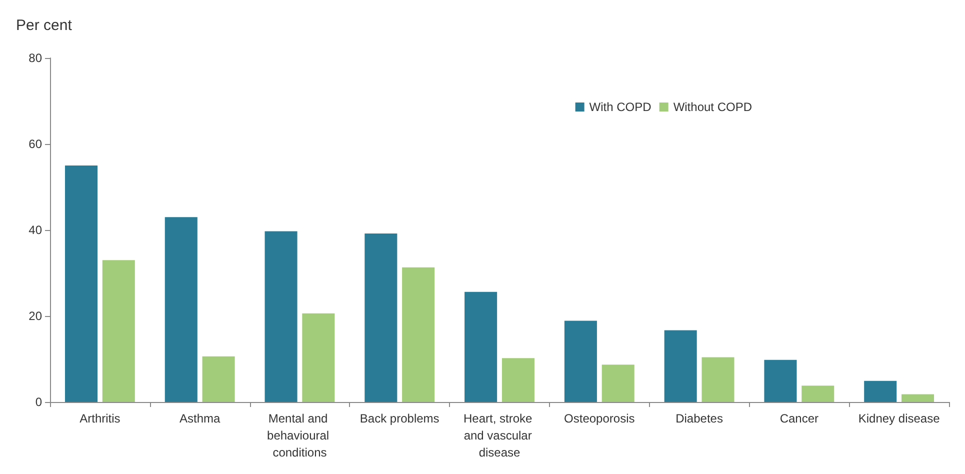  Describe the element at coordinates (38, 402) in the screenshot. I see `y-tick-label: 0` at that location.